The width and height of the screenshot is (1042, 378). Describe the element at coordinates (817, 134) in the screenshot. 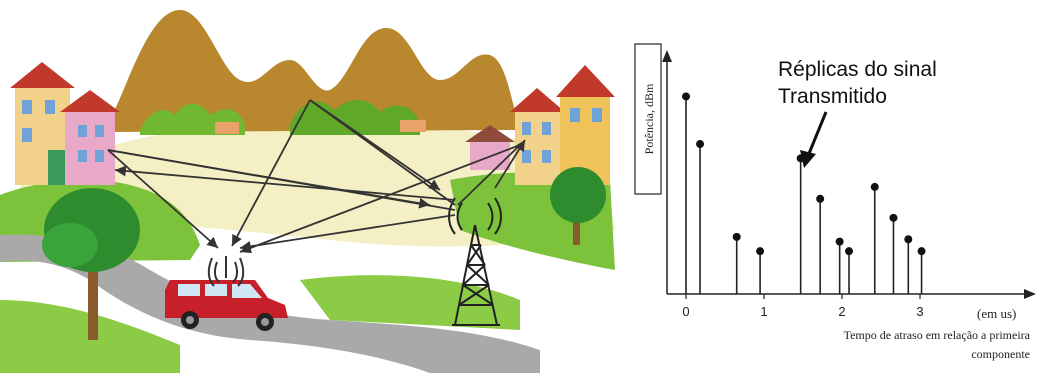

I see `annotation-arrow` at that location.